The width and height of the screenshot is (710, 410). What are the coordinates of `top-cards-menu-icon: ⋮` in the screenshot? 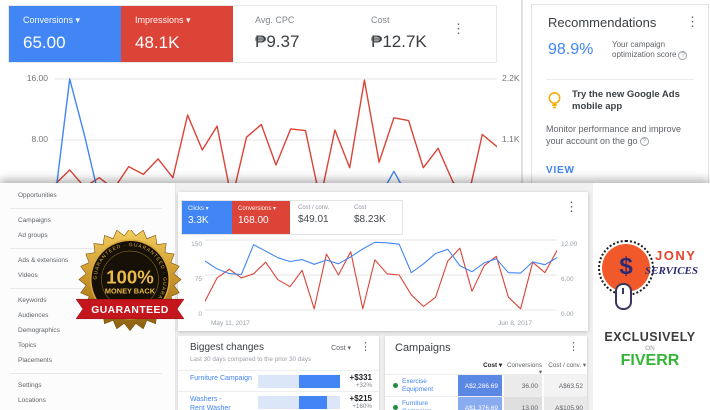 It's located at (458, 28).